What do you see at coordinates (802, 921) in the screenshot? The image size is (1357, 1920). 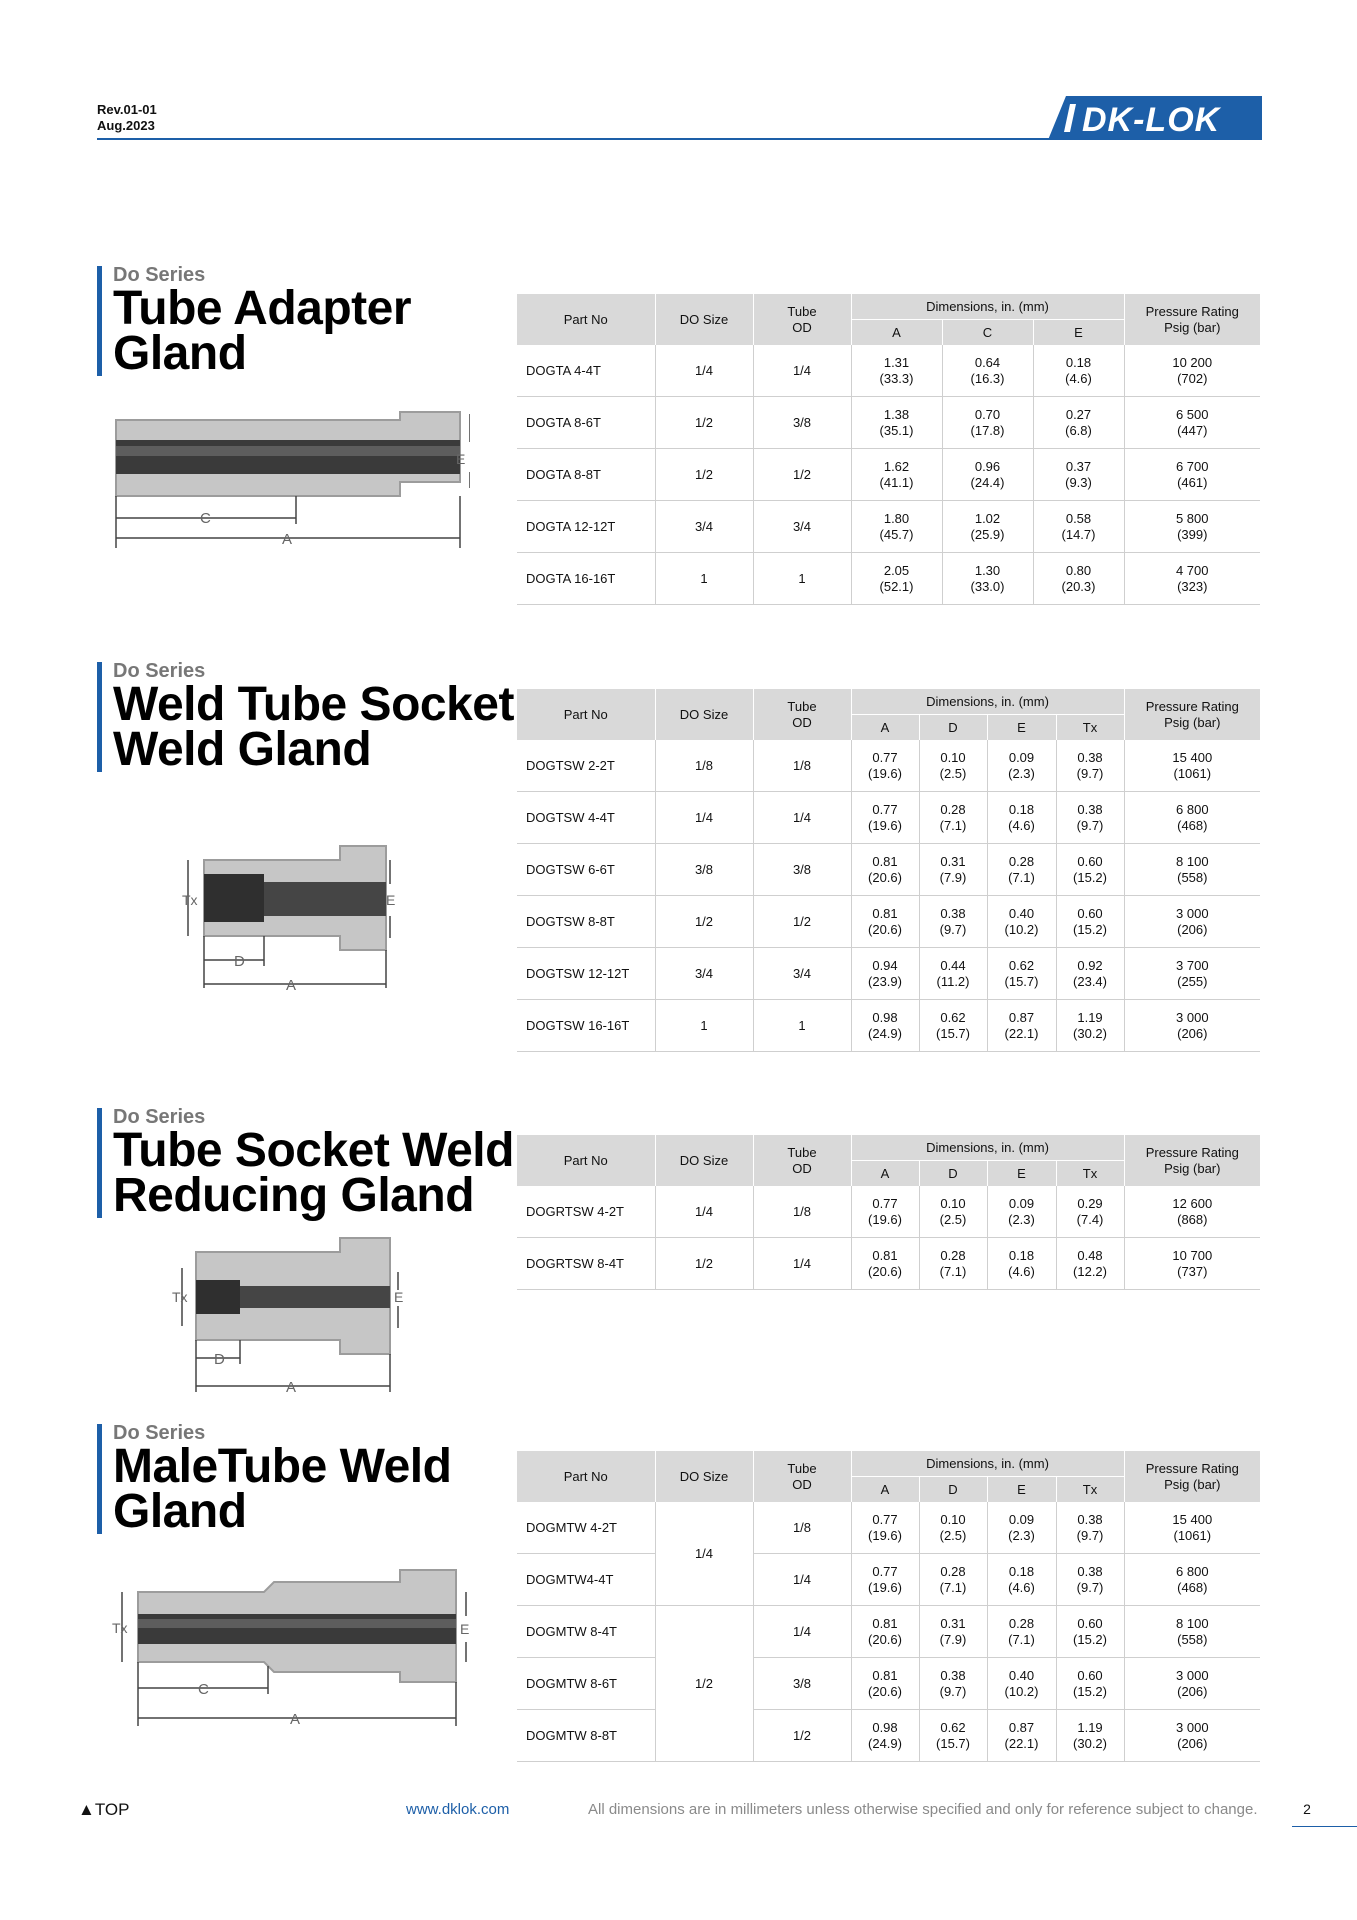 I see `tube-od-cell: 1/2` at bounding box center [802, 921].